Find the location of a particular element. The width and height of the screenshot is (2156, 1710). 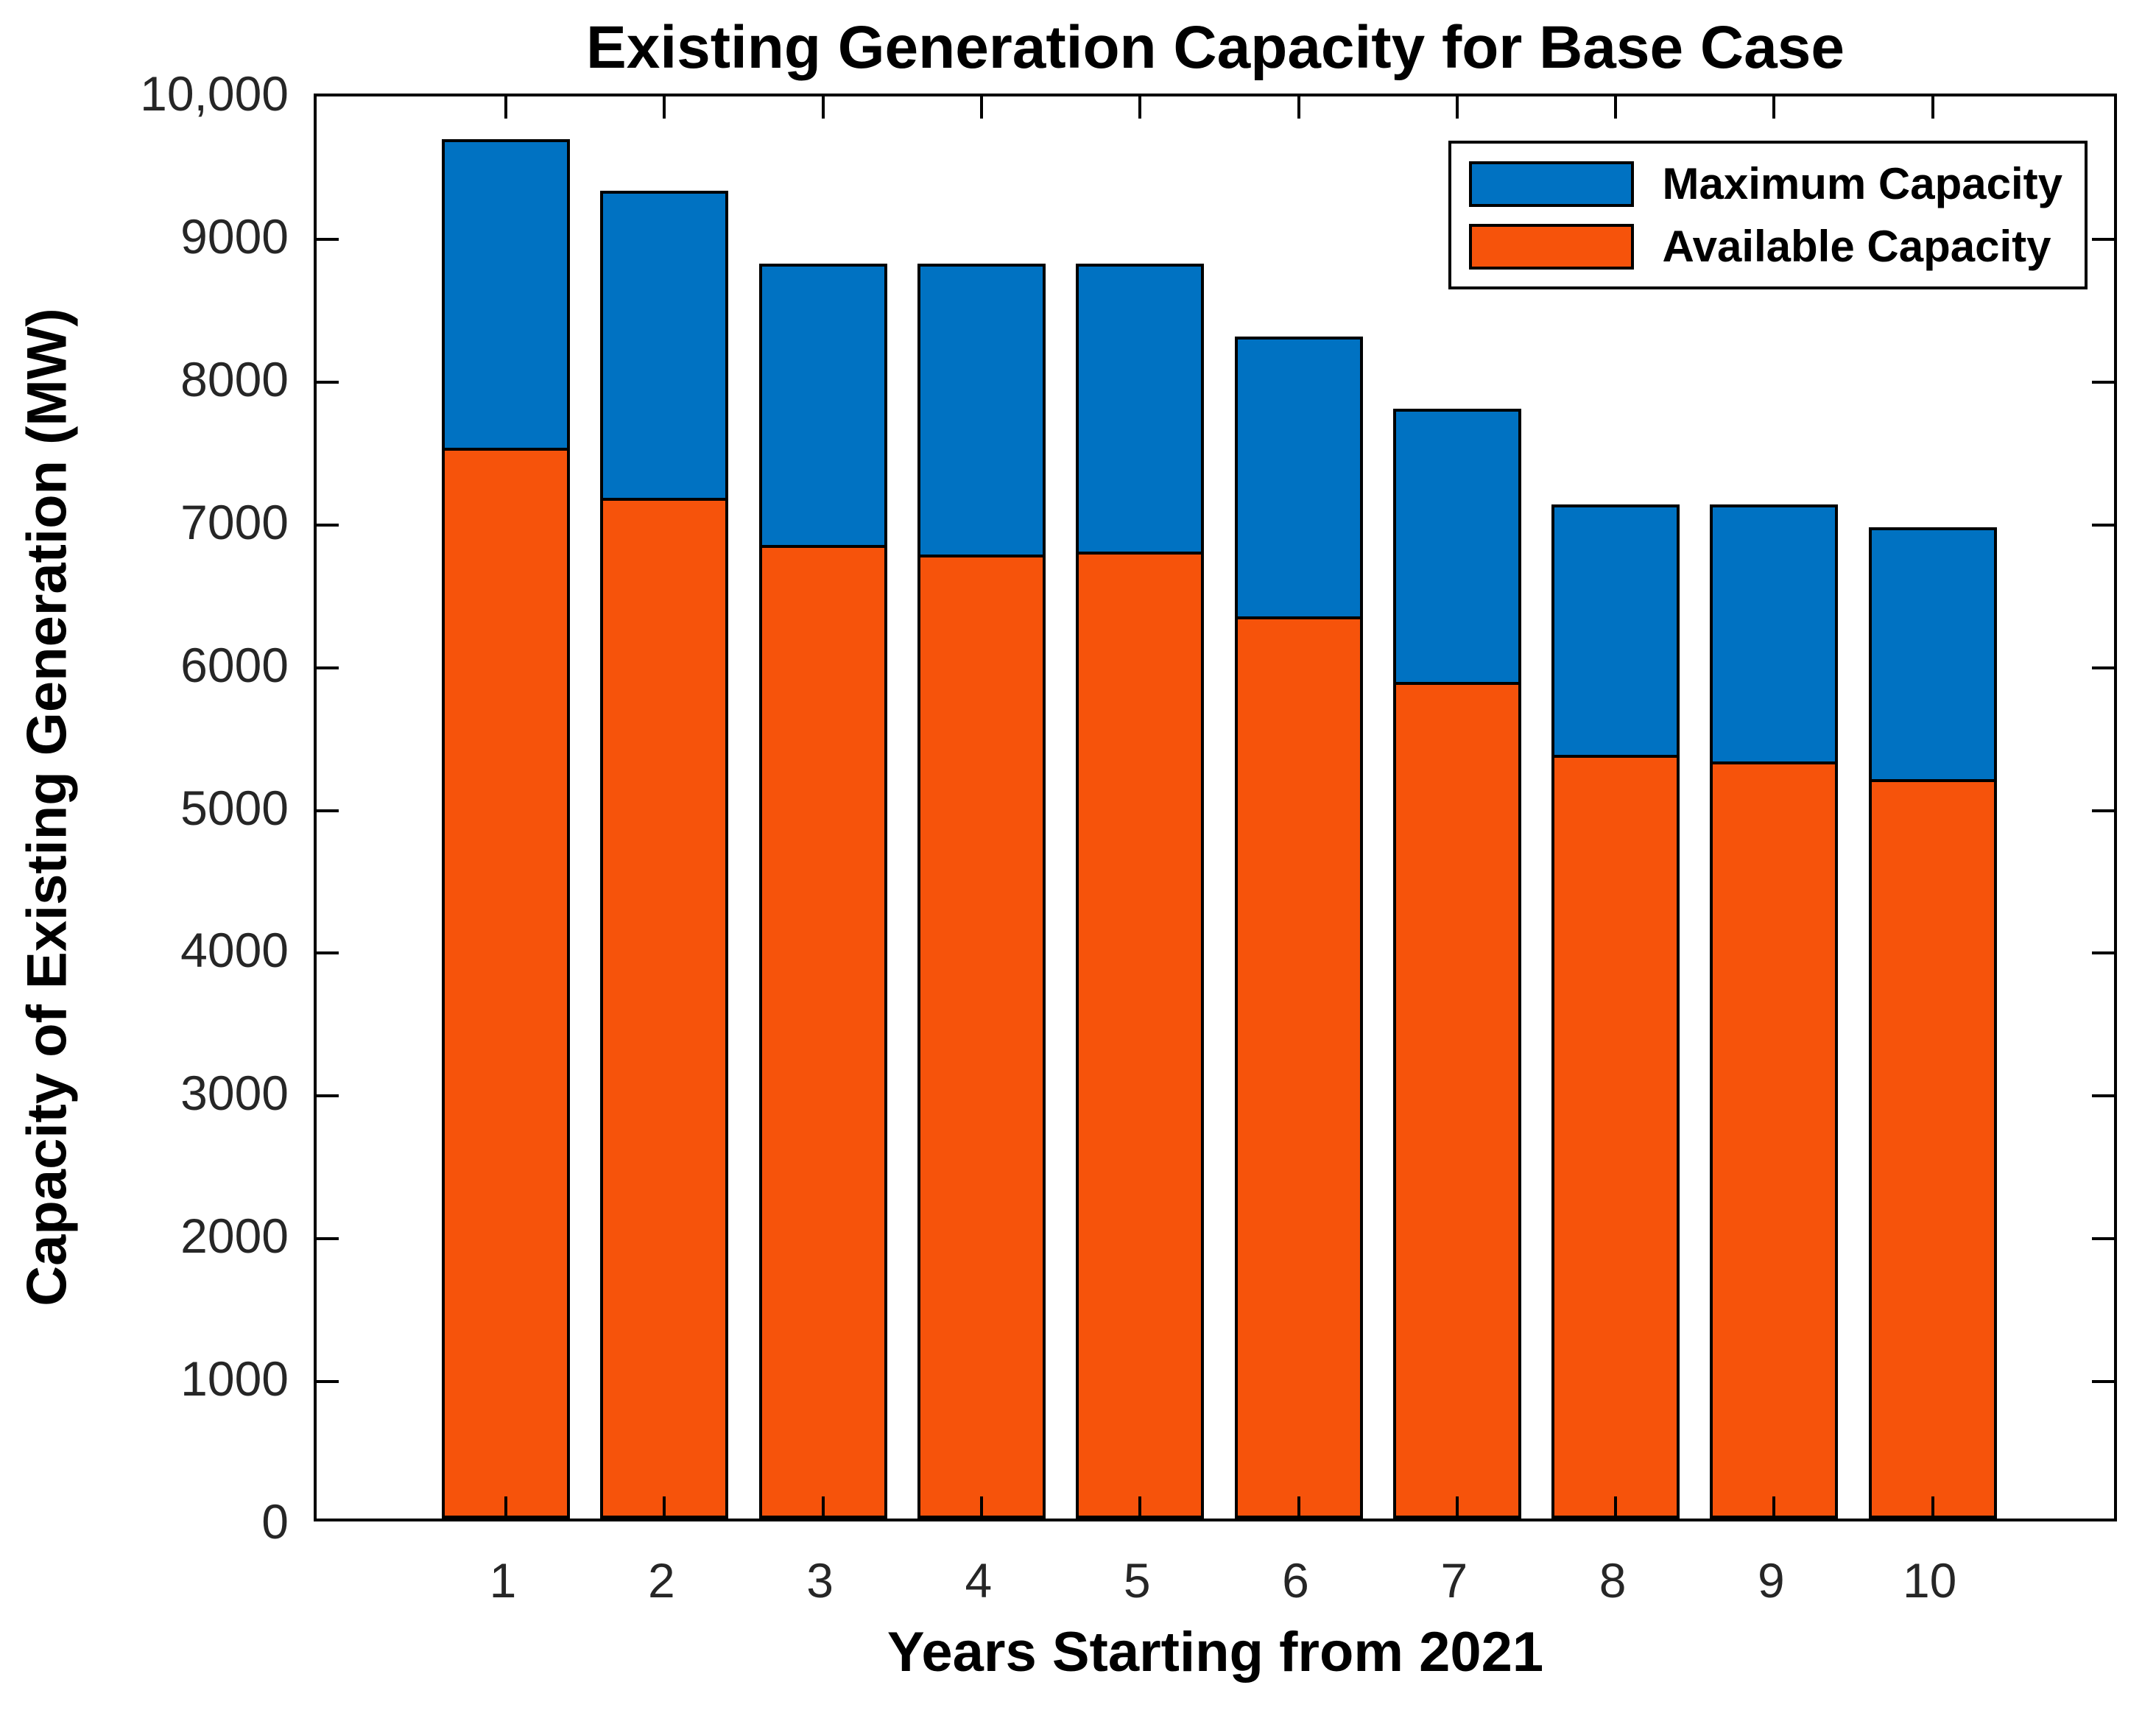

y-tick-label-8000: 8000 is located at coordinates (234, 379).